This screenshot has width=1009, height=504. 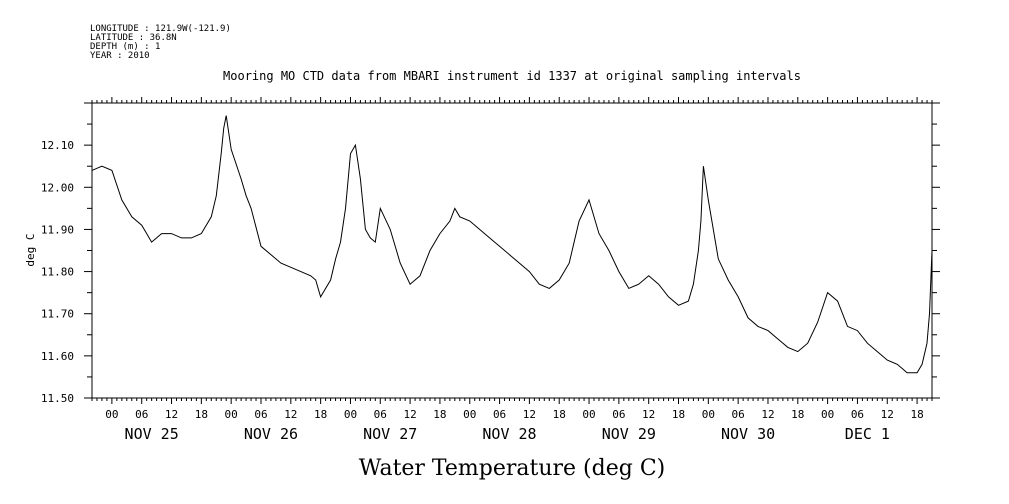 I want to click on y-tick-label: 11.50, so click(x=57, y=398).